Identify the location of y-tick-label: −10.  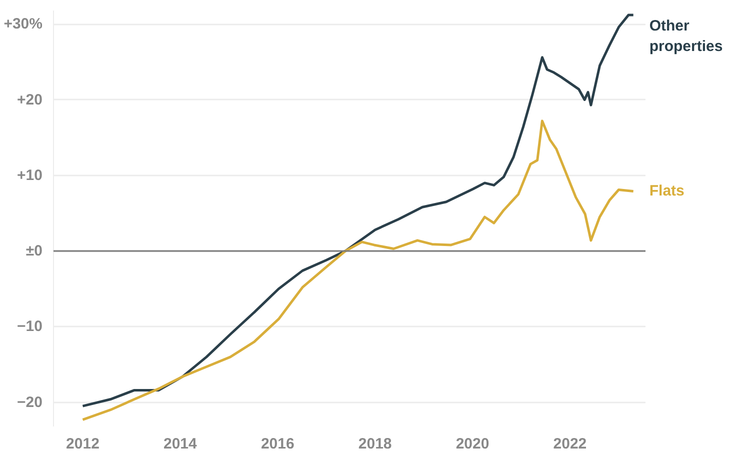
(30, 327).